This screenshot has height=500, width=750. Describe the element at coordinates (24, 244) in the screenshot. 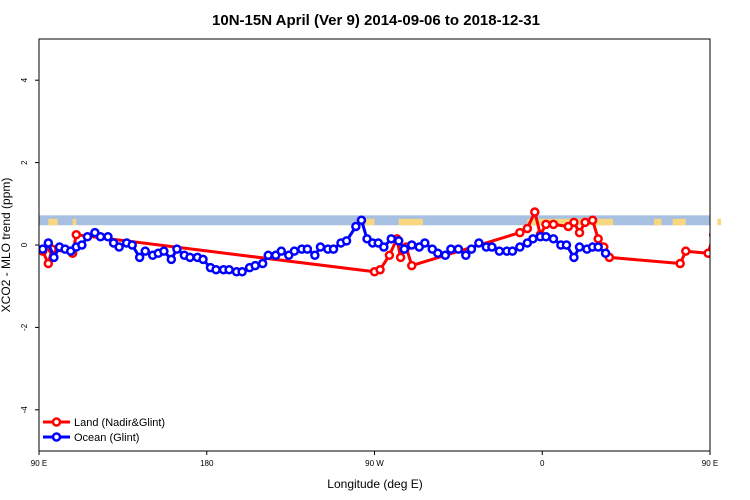

I see `y-tick-label: 0` at that location.